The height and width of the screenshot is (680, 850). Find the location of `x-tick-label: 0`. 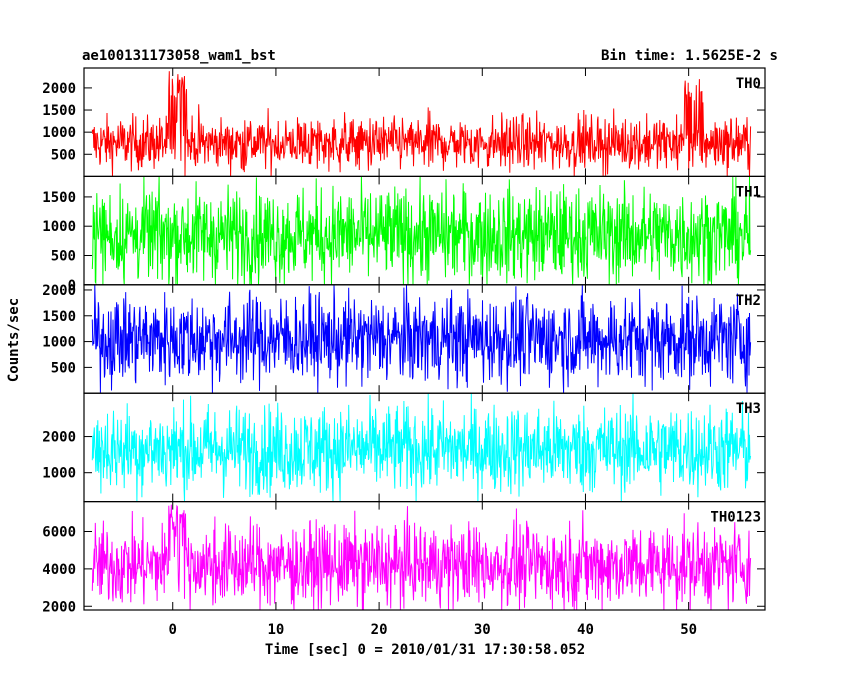

x-tick-label: 0 is located at coordinates (173, 630).